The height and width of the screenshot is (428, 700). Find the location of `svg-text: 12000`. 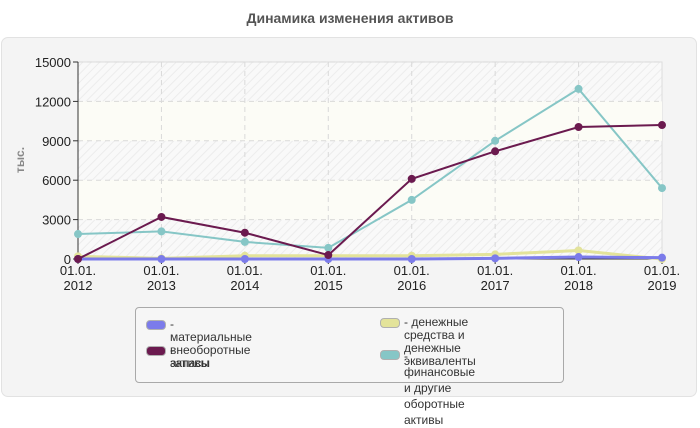

svg-text: 12000 is located at coordinates (53, 101).